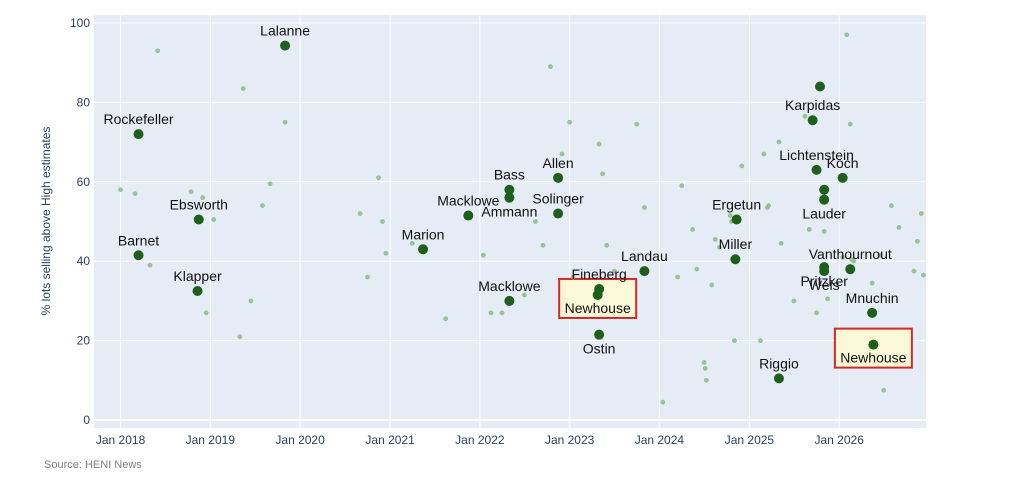  I want to click on x-tick-label: Jan 2020, so click(300, 440).